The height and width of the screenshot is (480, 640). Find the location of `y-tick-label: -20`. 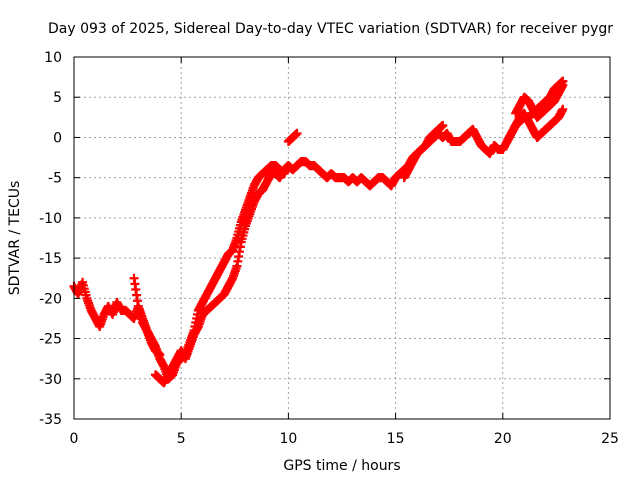

y-tick-label: -20 is located at coordinates (50, 299).